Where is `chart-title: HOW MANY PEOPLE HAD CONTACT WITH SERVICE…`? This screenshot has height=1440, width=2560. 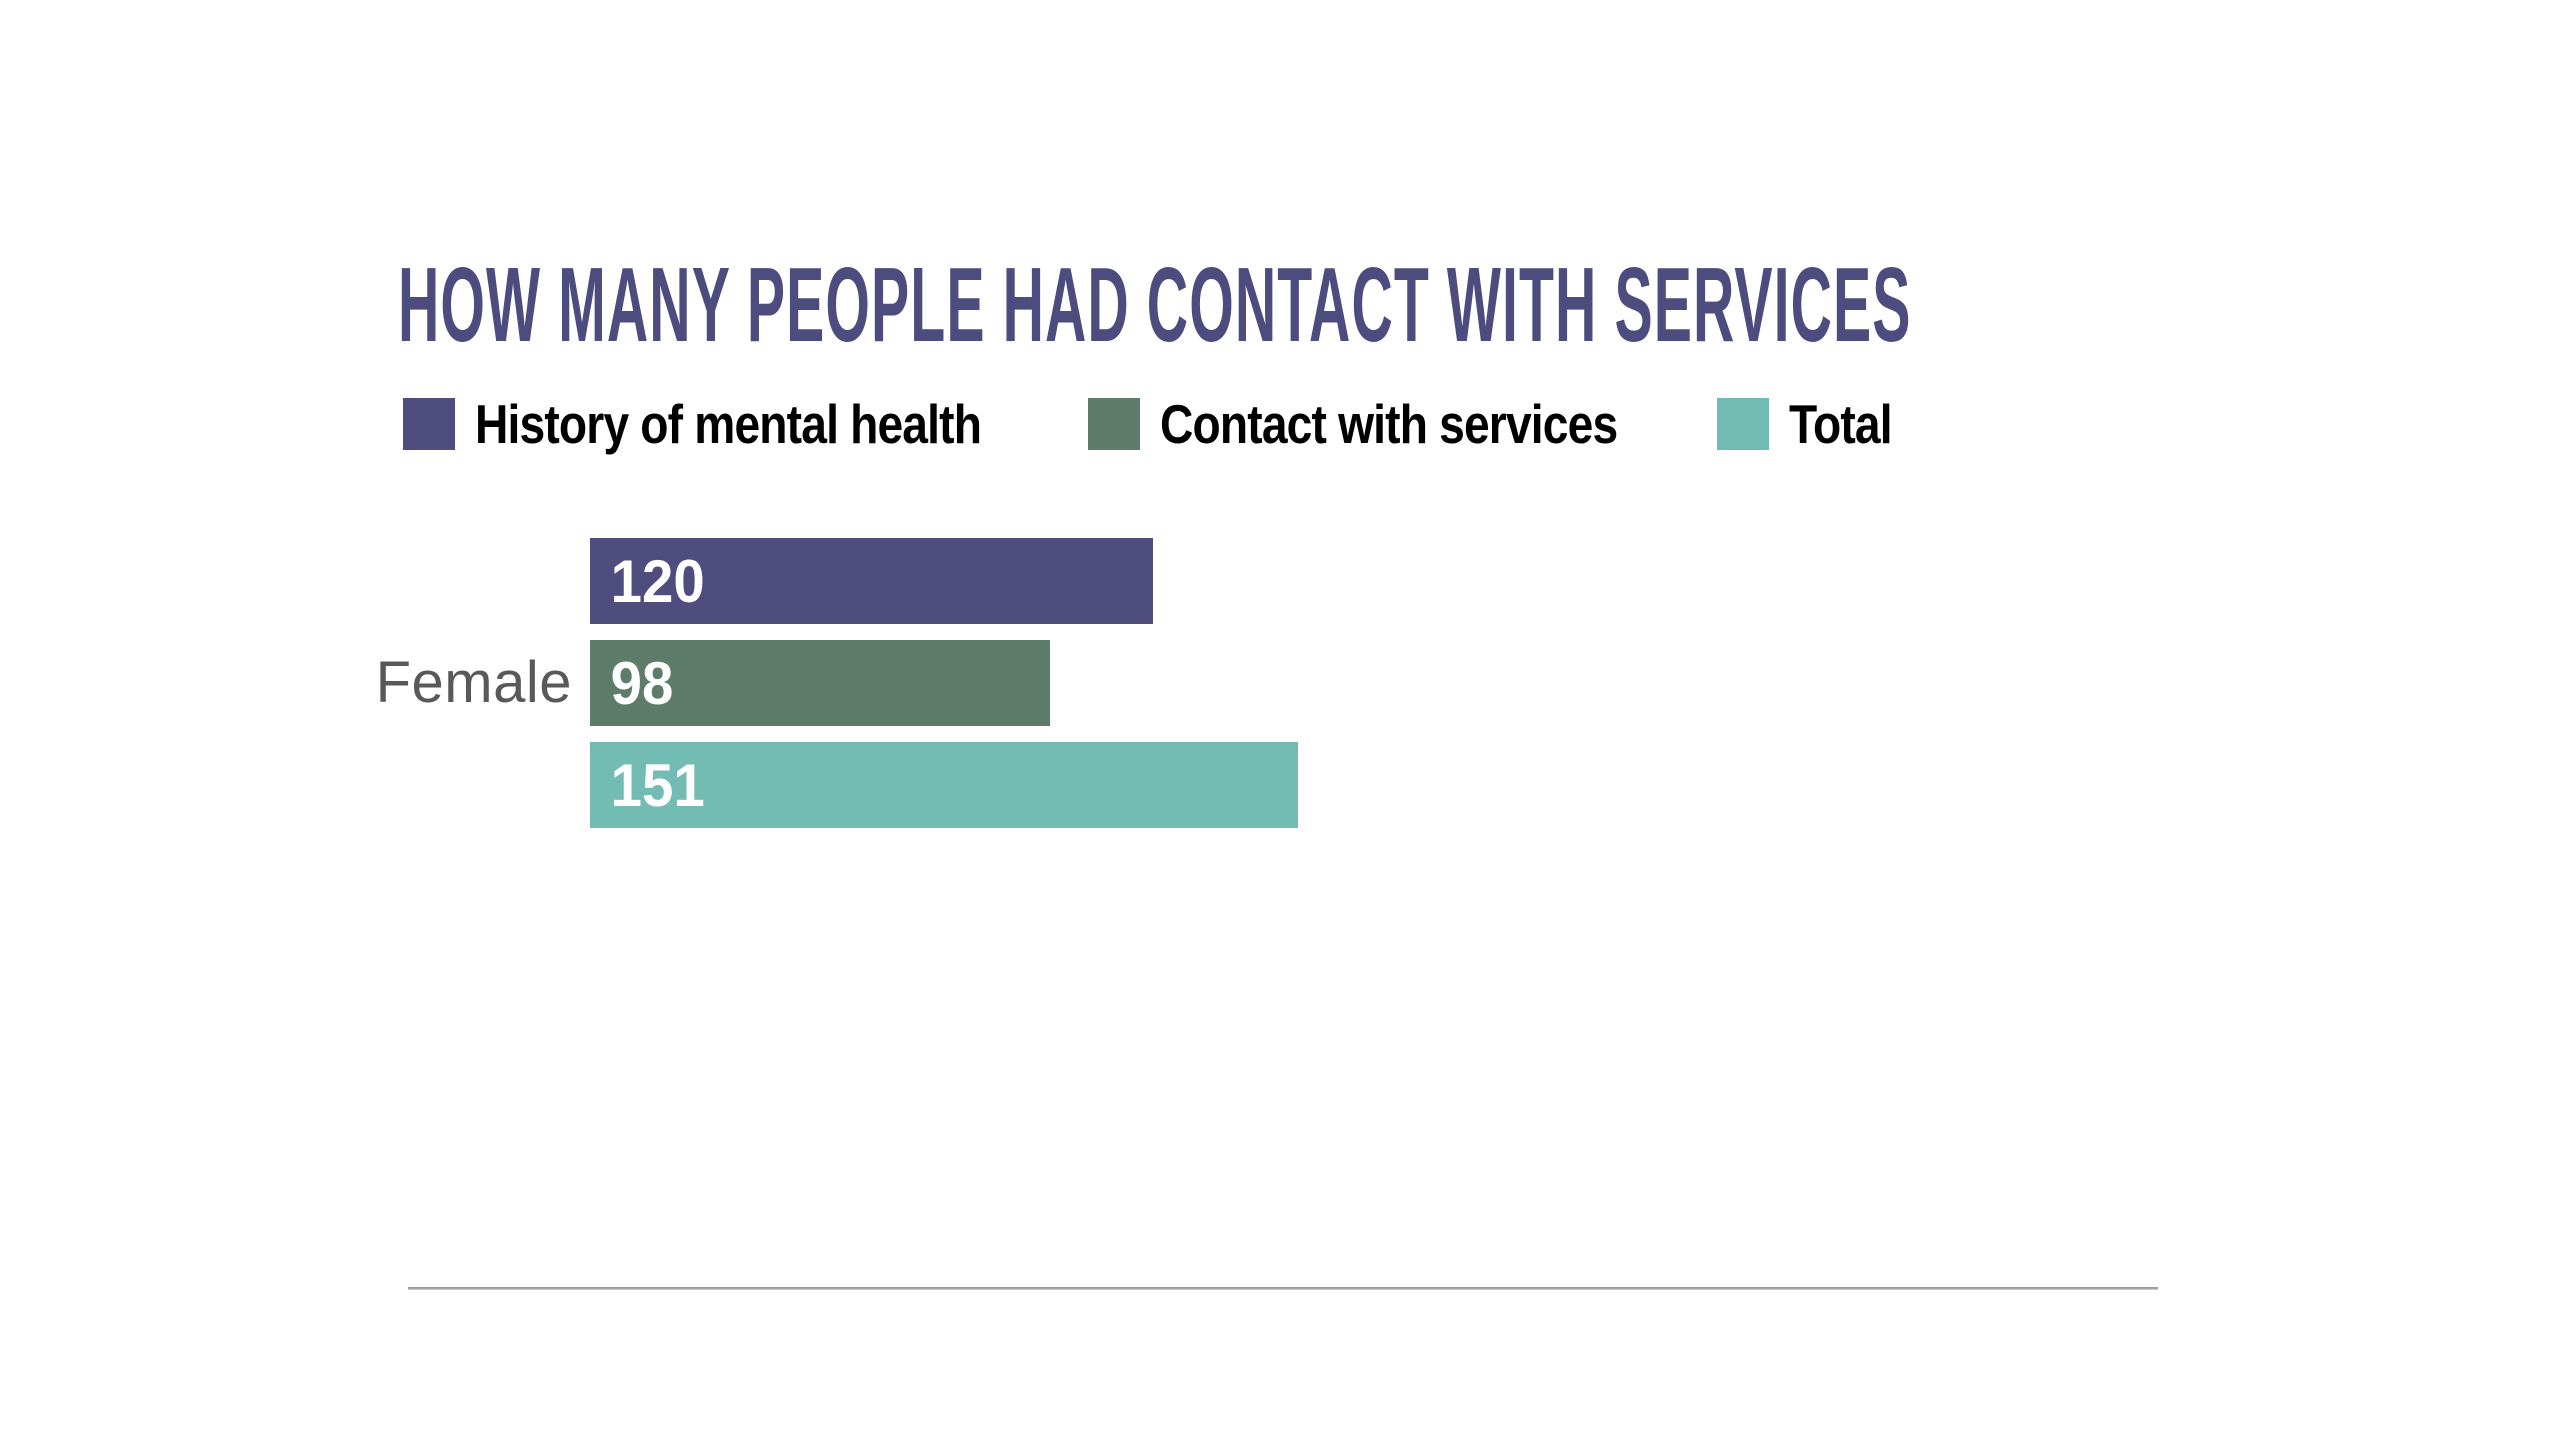
chart-title: HOW MANY PEOPLE HAD CONTACT WITH SERVICE… is located at coordinates (1155, 305).